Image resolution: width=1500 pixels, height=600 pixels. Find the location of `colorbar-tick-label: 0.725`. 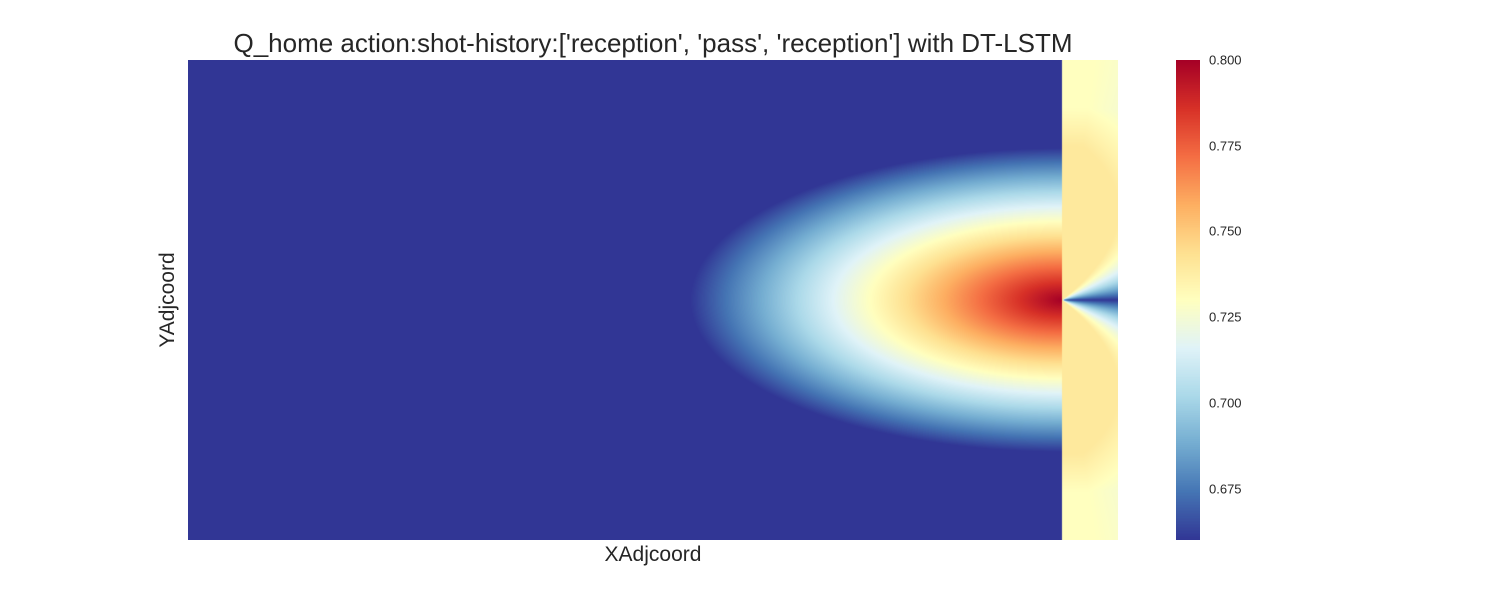

colorbar-tick-label: 0.725 is located at coordinates (1225, 317).